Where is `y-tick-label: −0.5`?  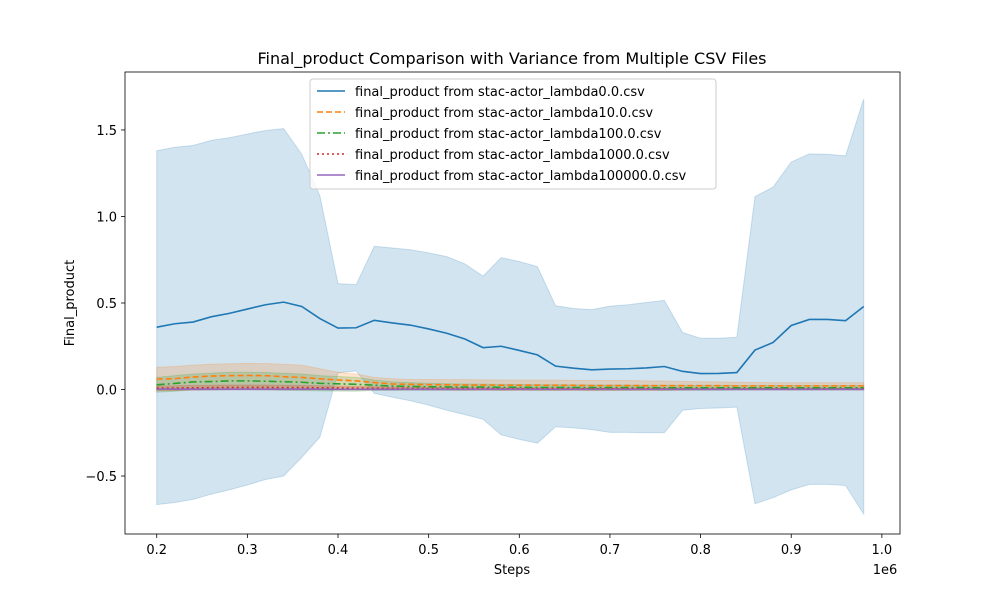
y-tick-label: −0.5 is located at coordinates (101, 477).